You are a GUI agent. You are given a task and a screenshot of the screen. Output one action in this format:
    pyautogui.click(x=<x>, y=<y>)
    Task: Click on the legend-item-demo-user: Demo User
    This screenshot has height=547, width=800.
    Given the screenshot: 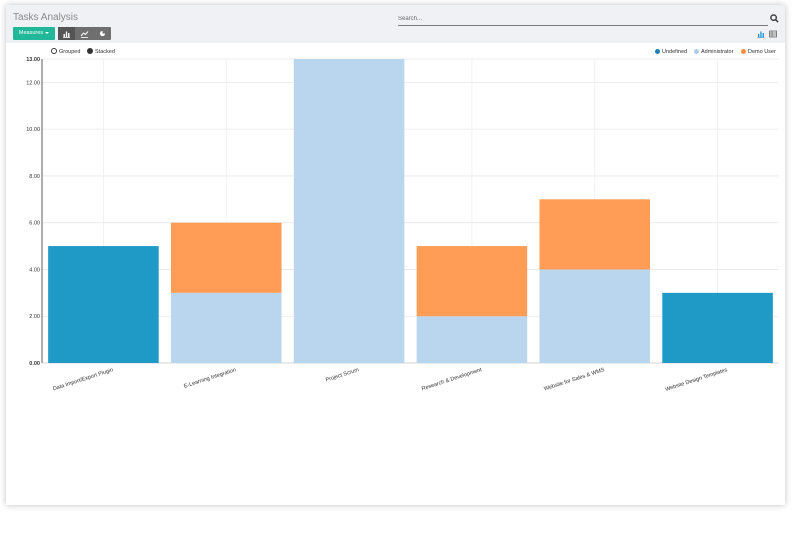 What is the action you would take?
    pyautogui.click(x=758, y=52)
    